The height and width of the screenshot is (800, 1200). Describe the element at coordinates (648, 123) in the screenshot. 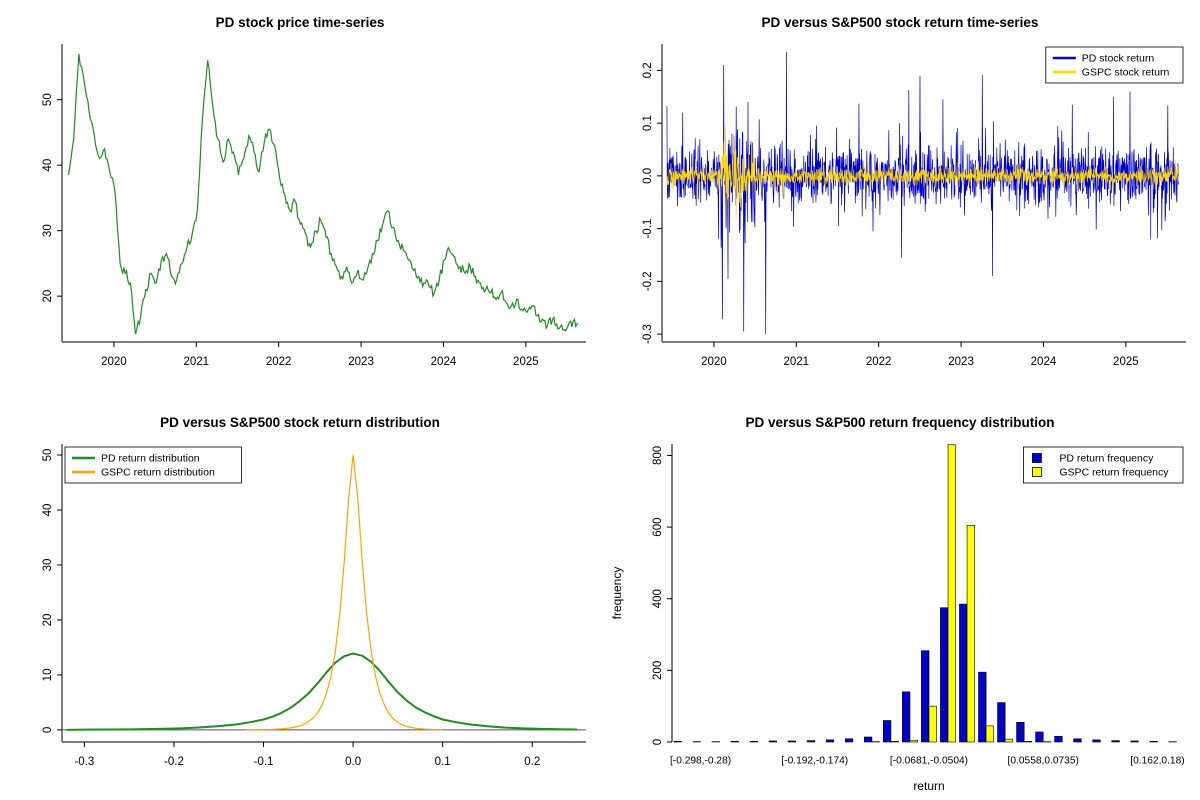

I see `y-tick-label: 0.1` at that location.